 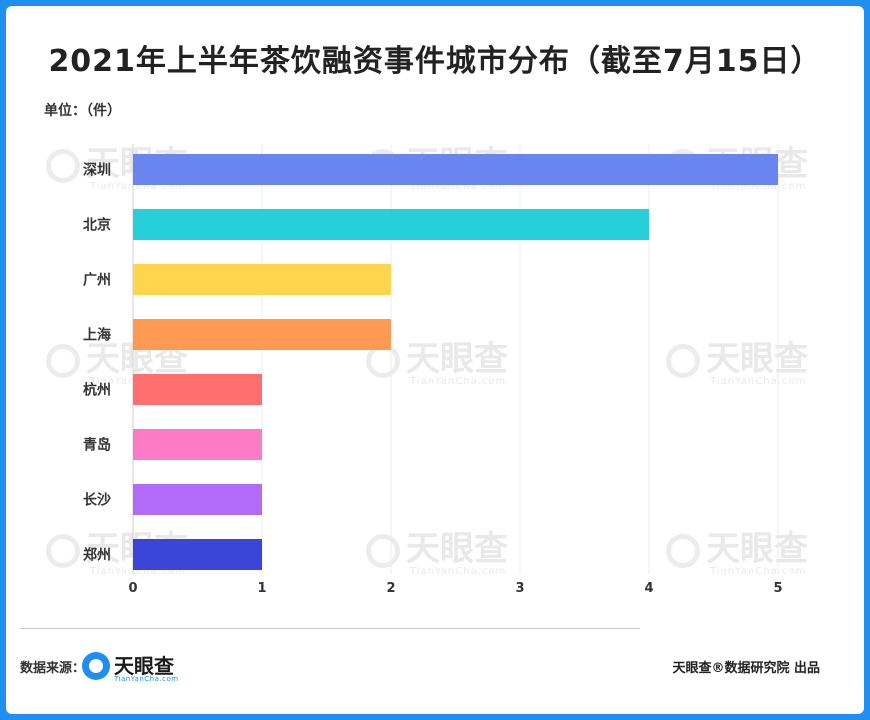 What do you see at coordinates (97, 225) in the screenshot?
I see `category-label: 北京` at bounding box center [97, 225].